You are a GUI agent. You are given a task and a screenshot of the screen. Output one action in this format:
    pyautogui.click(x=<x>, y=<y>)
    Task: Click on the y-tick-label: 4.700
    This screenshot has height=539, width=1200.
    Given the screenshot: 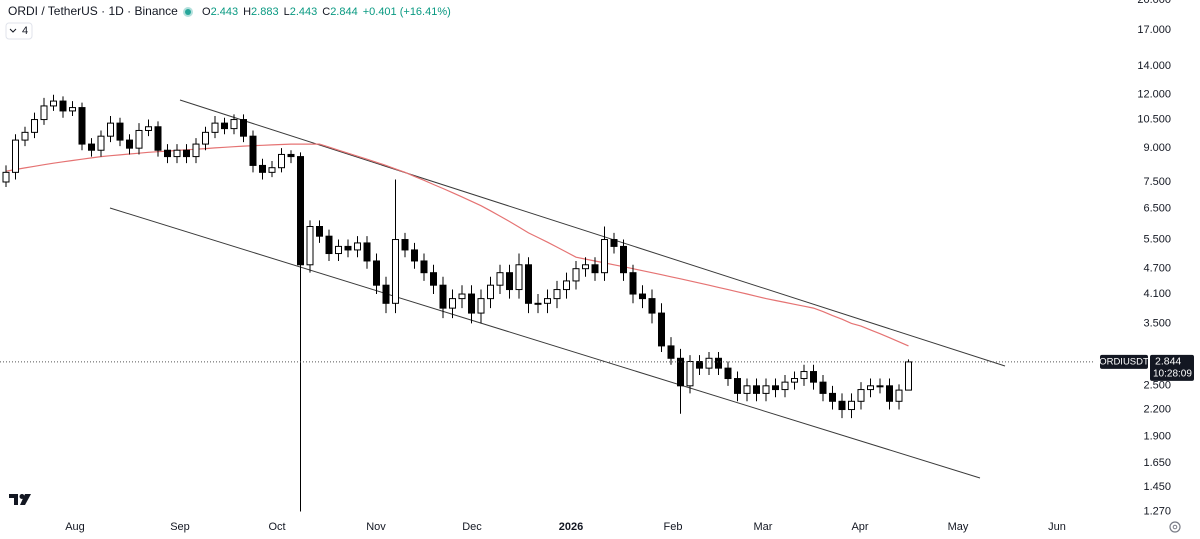 What is the action you would take?
    pyautogui.click(x=1157, y=269)
    